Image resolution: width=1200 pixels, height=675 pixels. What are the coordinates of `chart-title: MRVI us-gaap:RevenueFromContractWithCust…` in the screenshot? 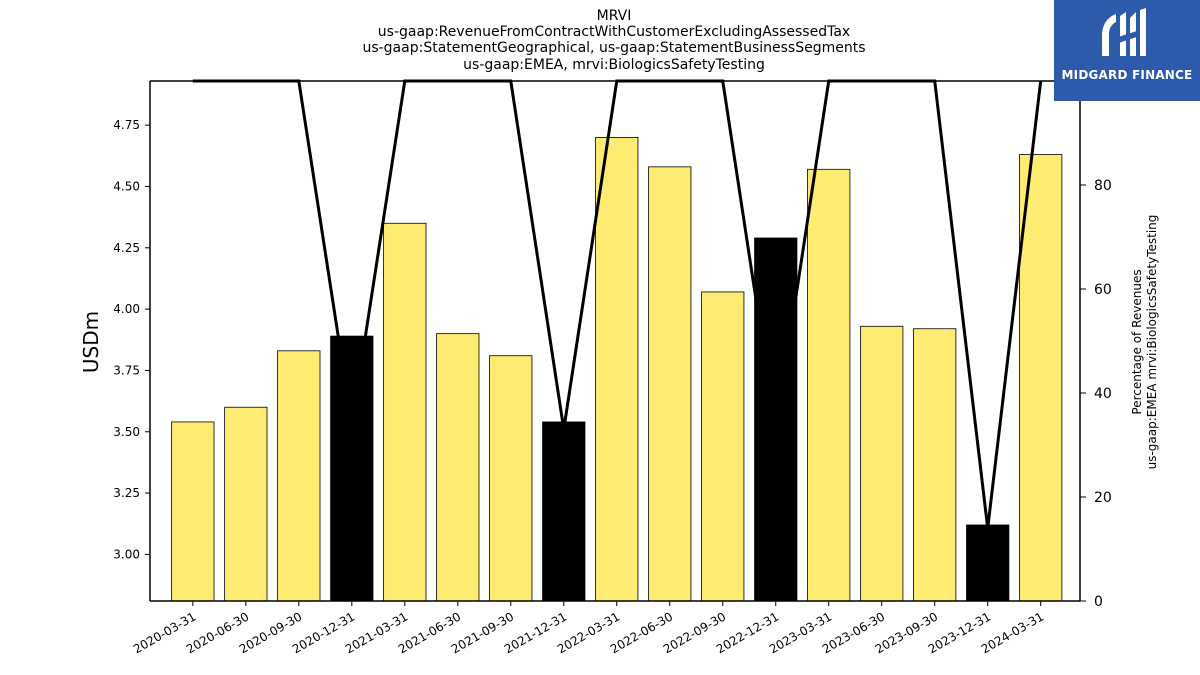 It's located at (613, 40).